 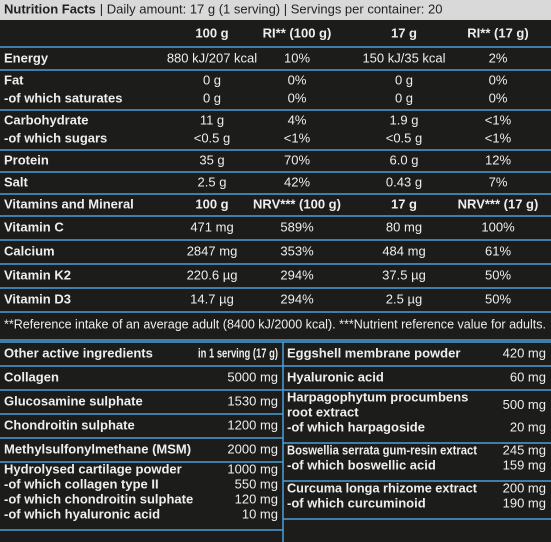 I want to click on row-label: Salt, so click(x=16, y=181).